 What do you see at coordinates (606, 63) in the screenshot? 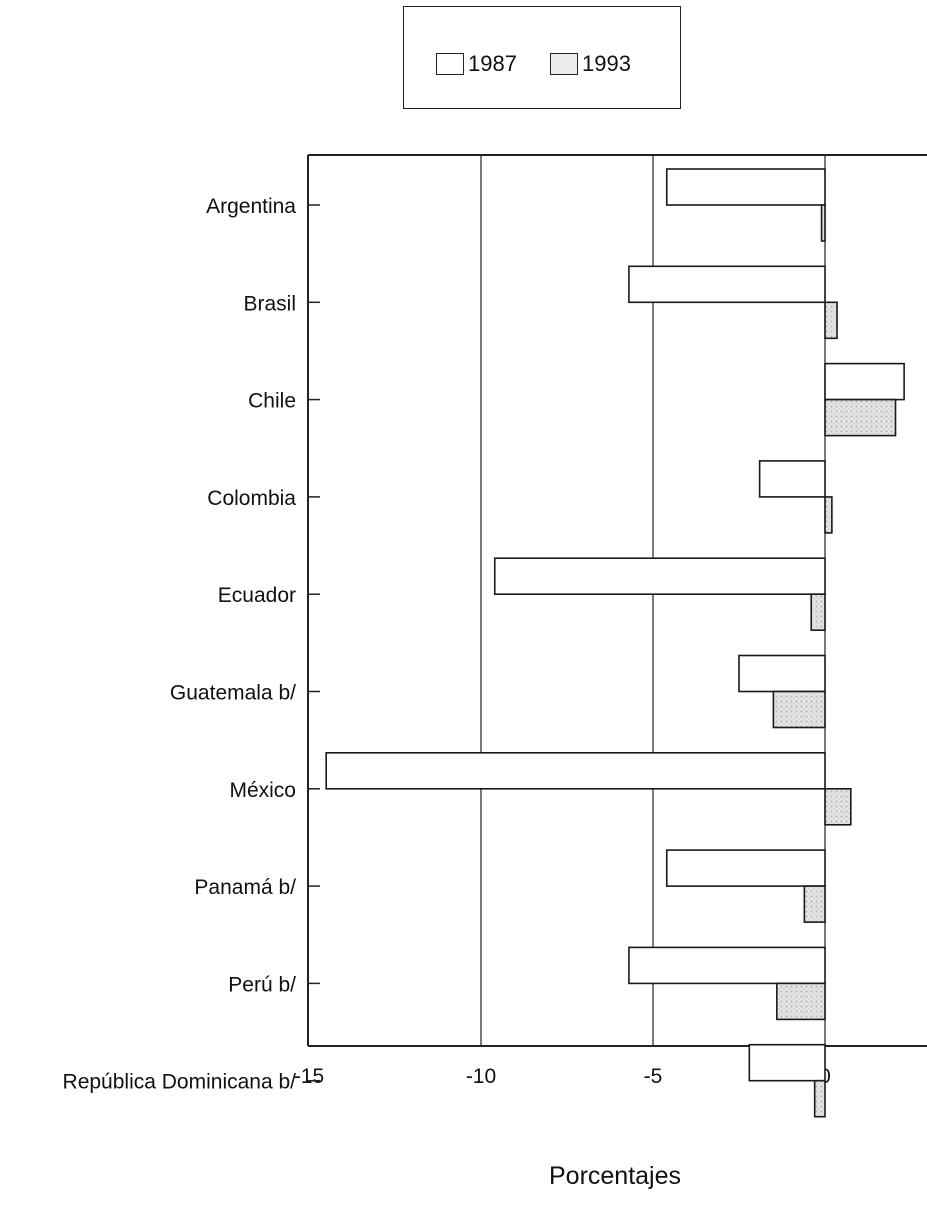
I see `legend-label-1993: 1993` at bounding box center [606, 63].